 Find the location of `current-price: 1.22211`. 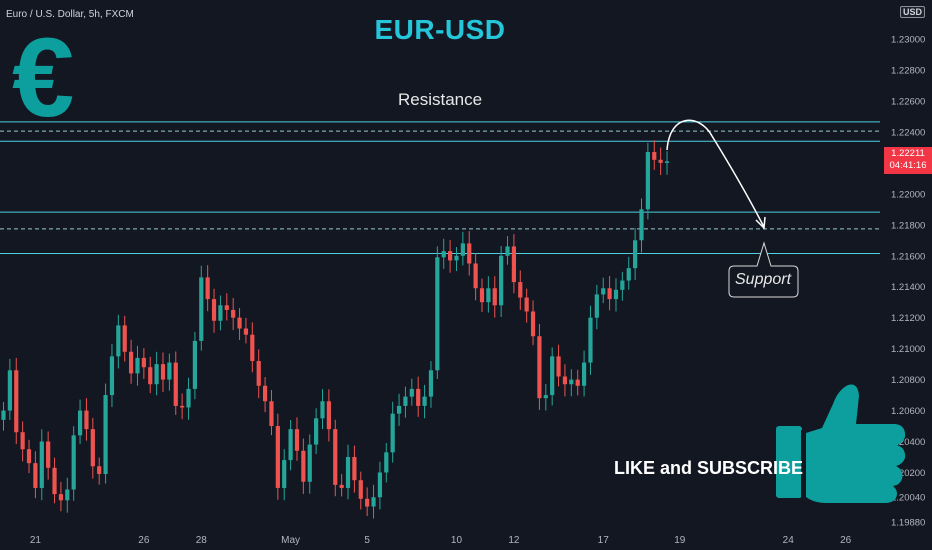

current-price: 1.22211 is located at coordinates (908, 153).